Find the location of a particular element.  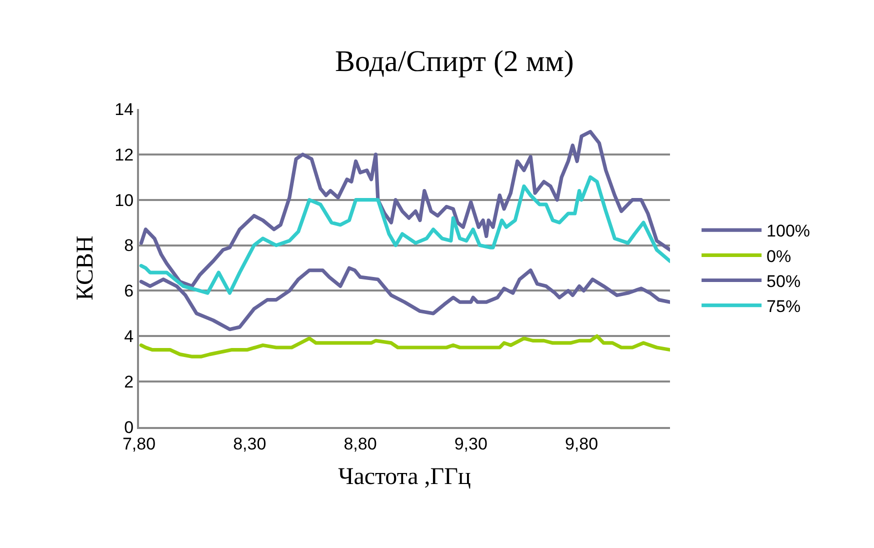

x-axis-title: Частота ,ГГц is located at coordinates (405, 477).